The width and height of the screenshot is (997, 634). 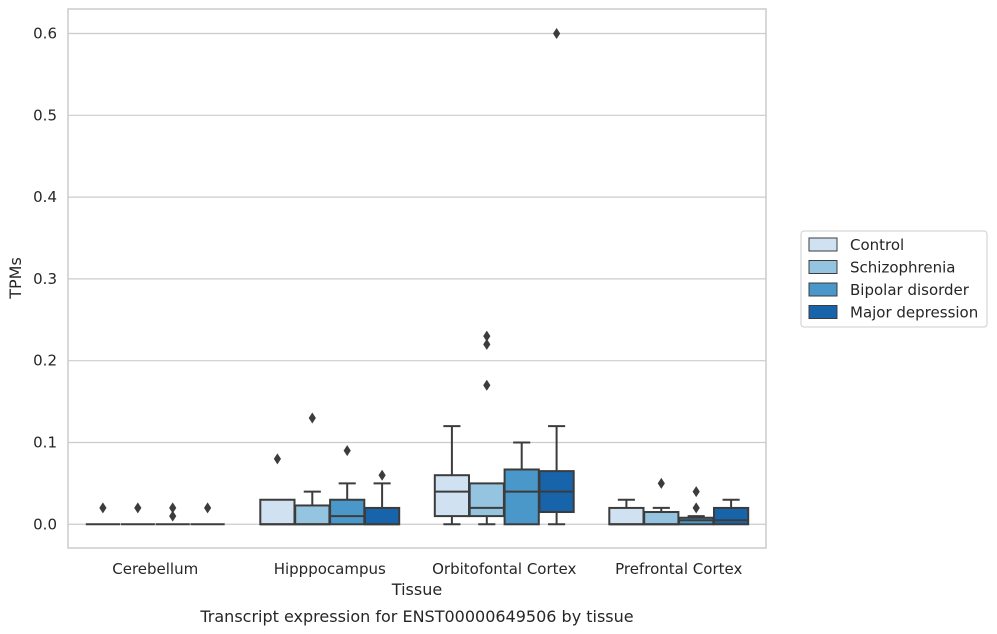 I want to click on box-group-hipppocampus, so click(x=330, y=469).